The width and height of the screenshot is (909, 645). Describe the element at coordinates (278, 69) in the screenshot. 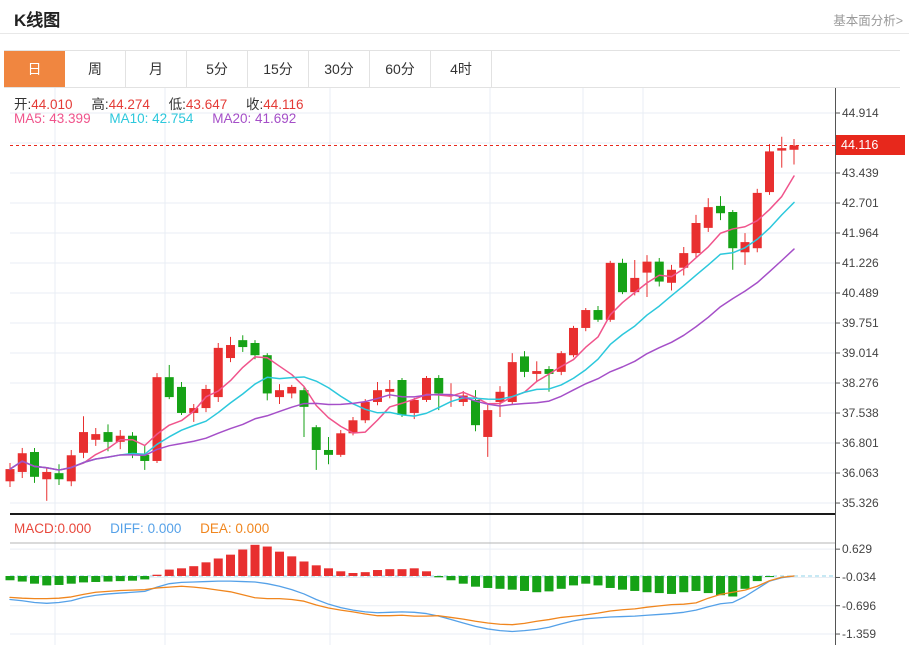

I see `tab-15min: 15分` at that location.